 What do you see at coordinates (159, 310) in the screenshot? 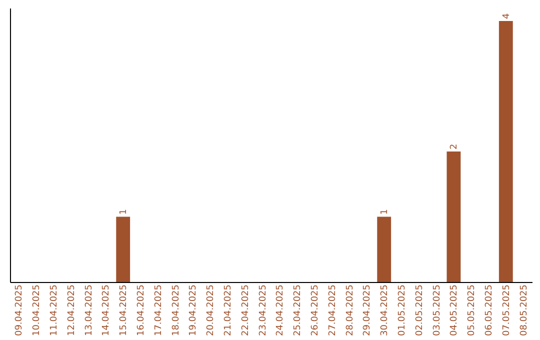
I see `x-tick-label: 17.04.2025` at bounding box center [159, 310].